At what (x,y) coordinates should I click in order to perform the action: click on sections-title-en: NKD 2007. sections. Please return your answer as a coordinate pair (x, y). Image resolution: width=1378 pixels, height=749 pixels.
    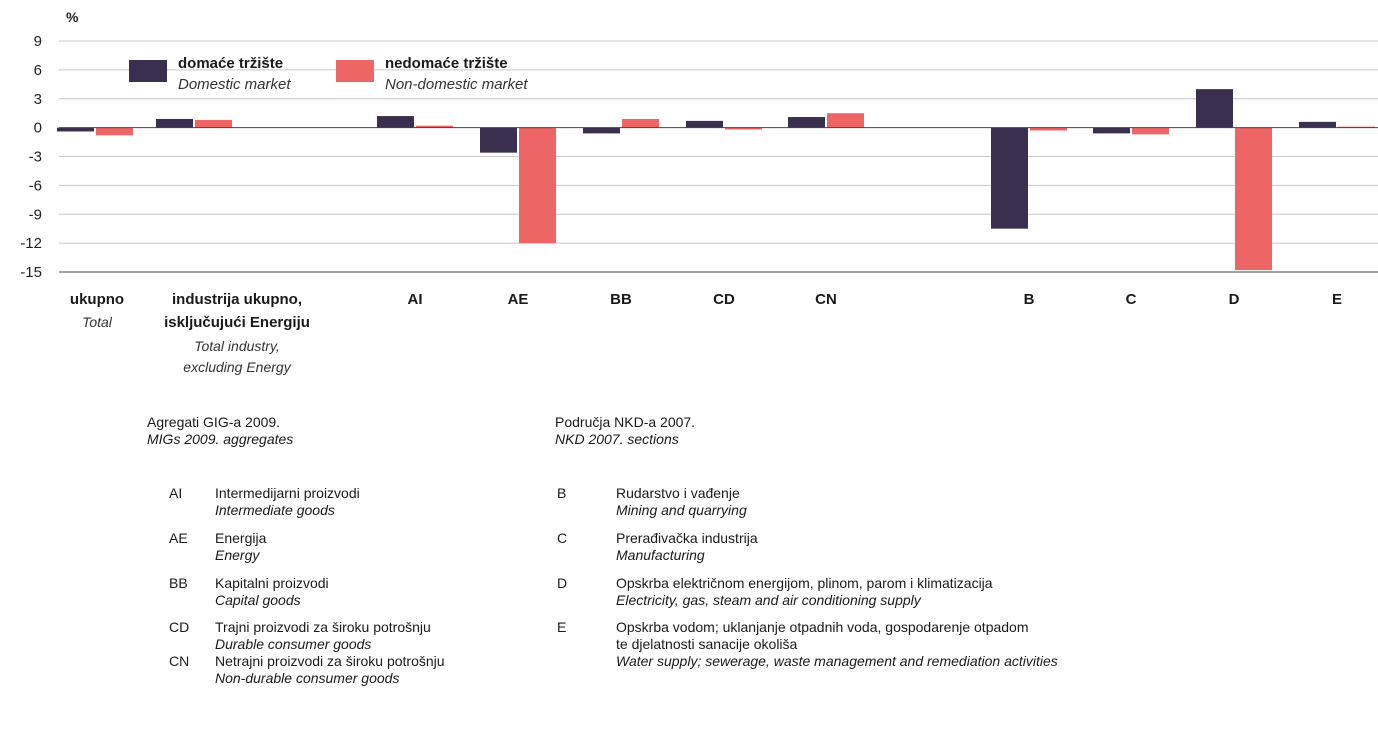
    Looking at the image, I should click on (617, 439).